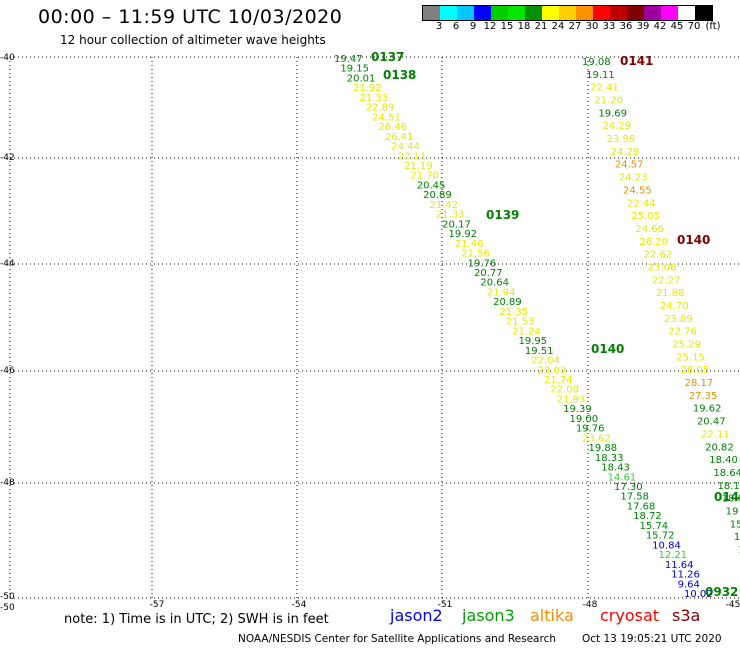 This screenshot has width=740, height=650. What do you see at coordinates (689, 584) in the screenshot?
I see `wave-height-label: 9.64` at bounding box center [689, 584].